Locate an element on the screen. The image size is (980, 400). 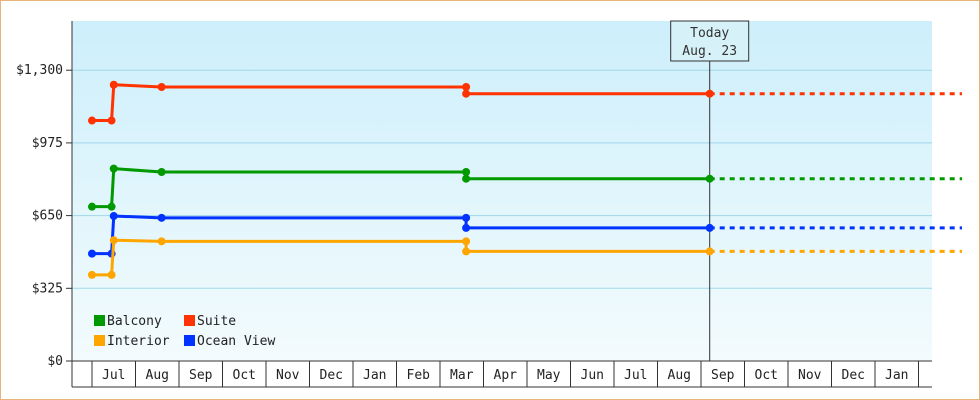
legend-label: Interior is located at coordinates (138, 341).